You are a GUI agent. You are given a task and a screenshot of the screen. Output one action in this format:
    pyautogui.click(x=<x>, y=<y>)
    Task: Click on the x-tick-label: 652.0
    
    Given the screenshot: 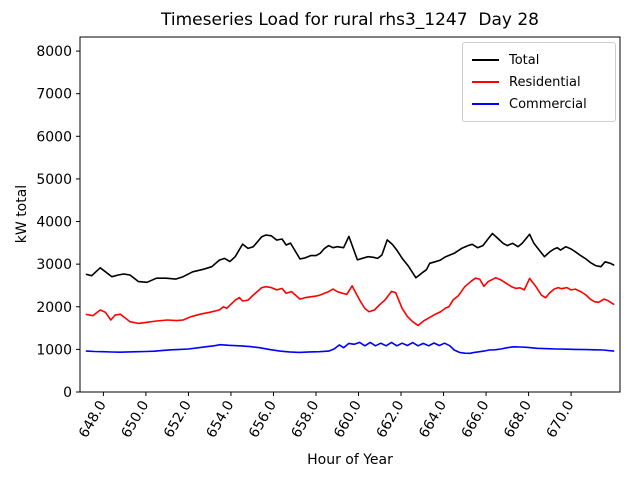 What is the action you would take?
    pyautogui.click(x=178, y=419)
    